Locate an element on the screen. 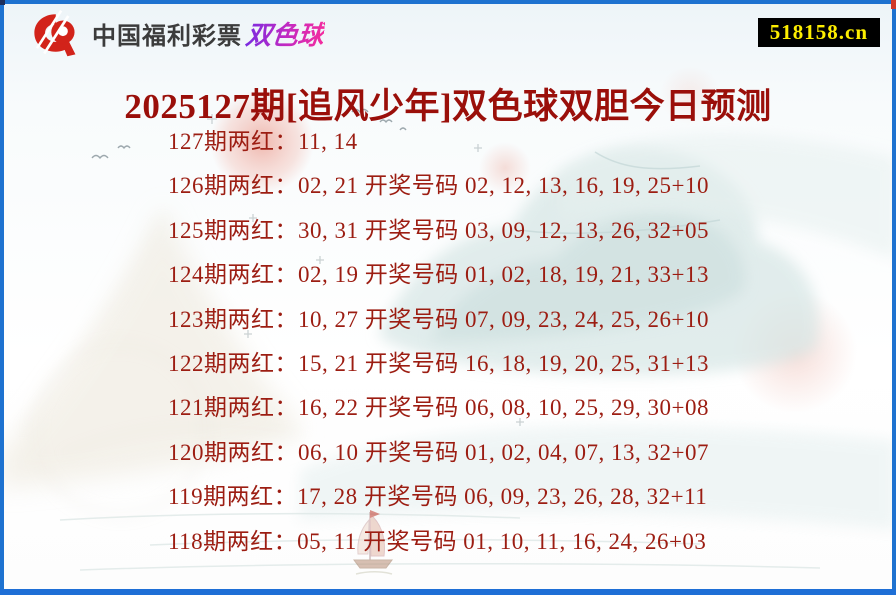 The width and height of the screenshot is (896, 595). china-welfare-lottery-logo-icon is located at coordinates (55, 33).